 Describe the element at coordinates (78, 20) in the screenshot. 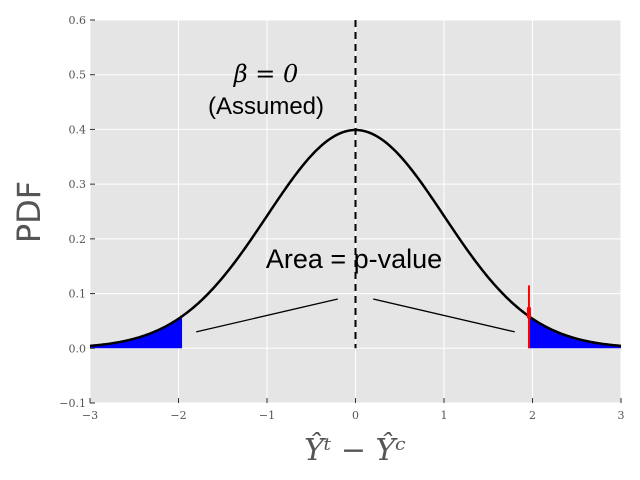

I see `y-tick-label: 0.6` at that location.